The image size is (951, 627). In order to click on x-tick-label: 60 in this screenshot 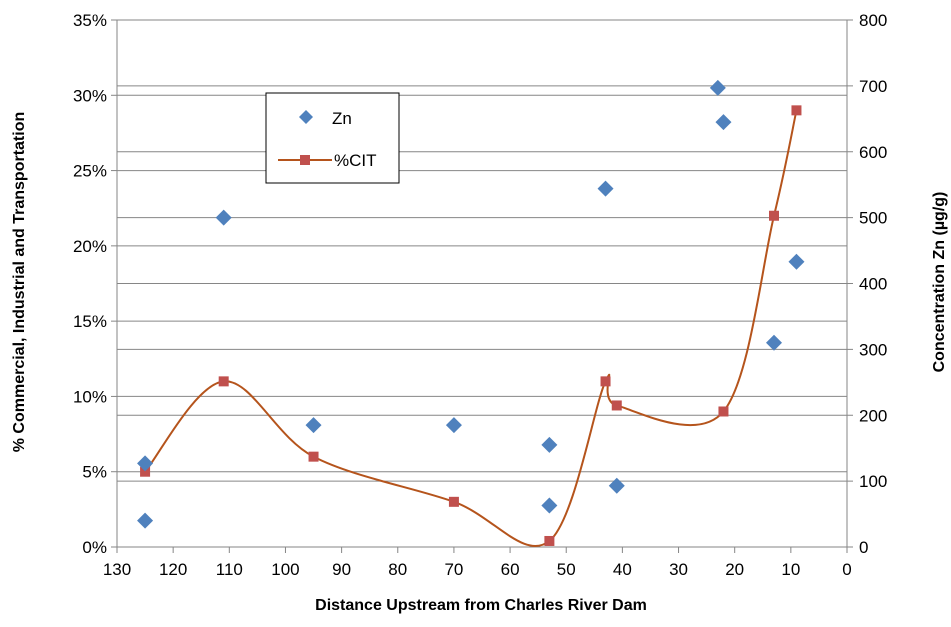, I will do `click(510, 569)`.